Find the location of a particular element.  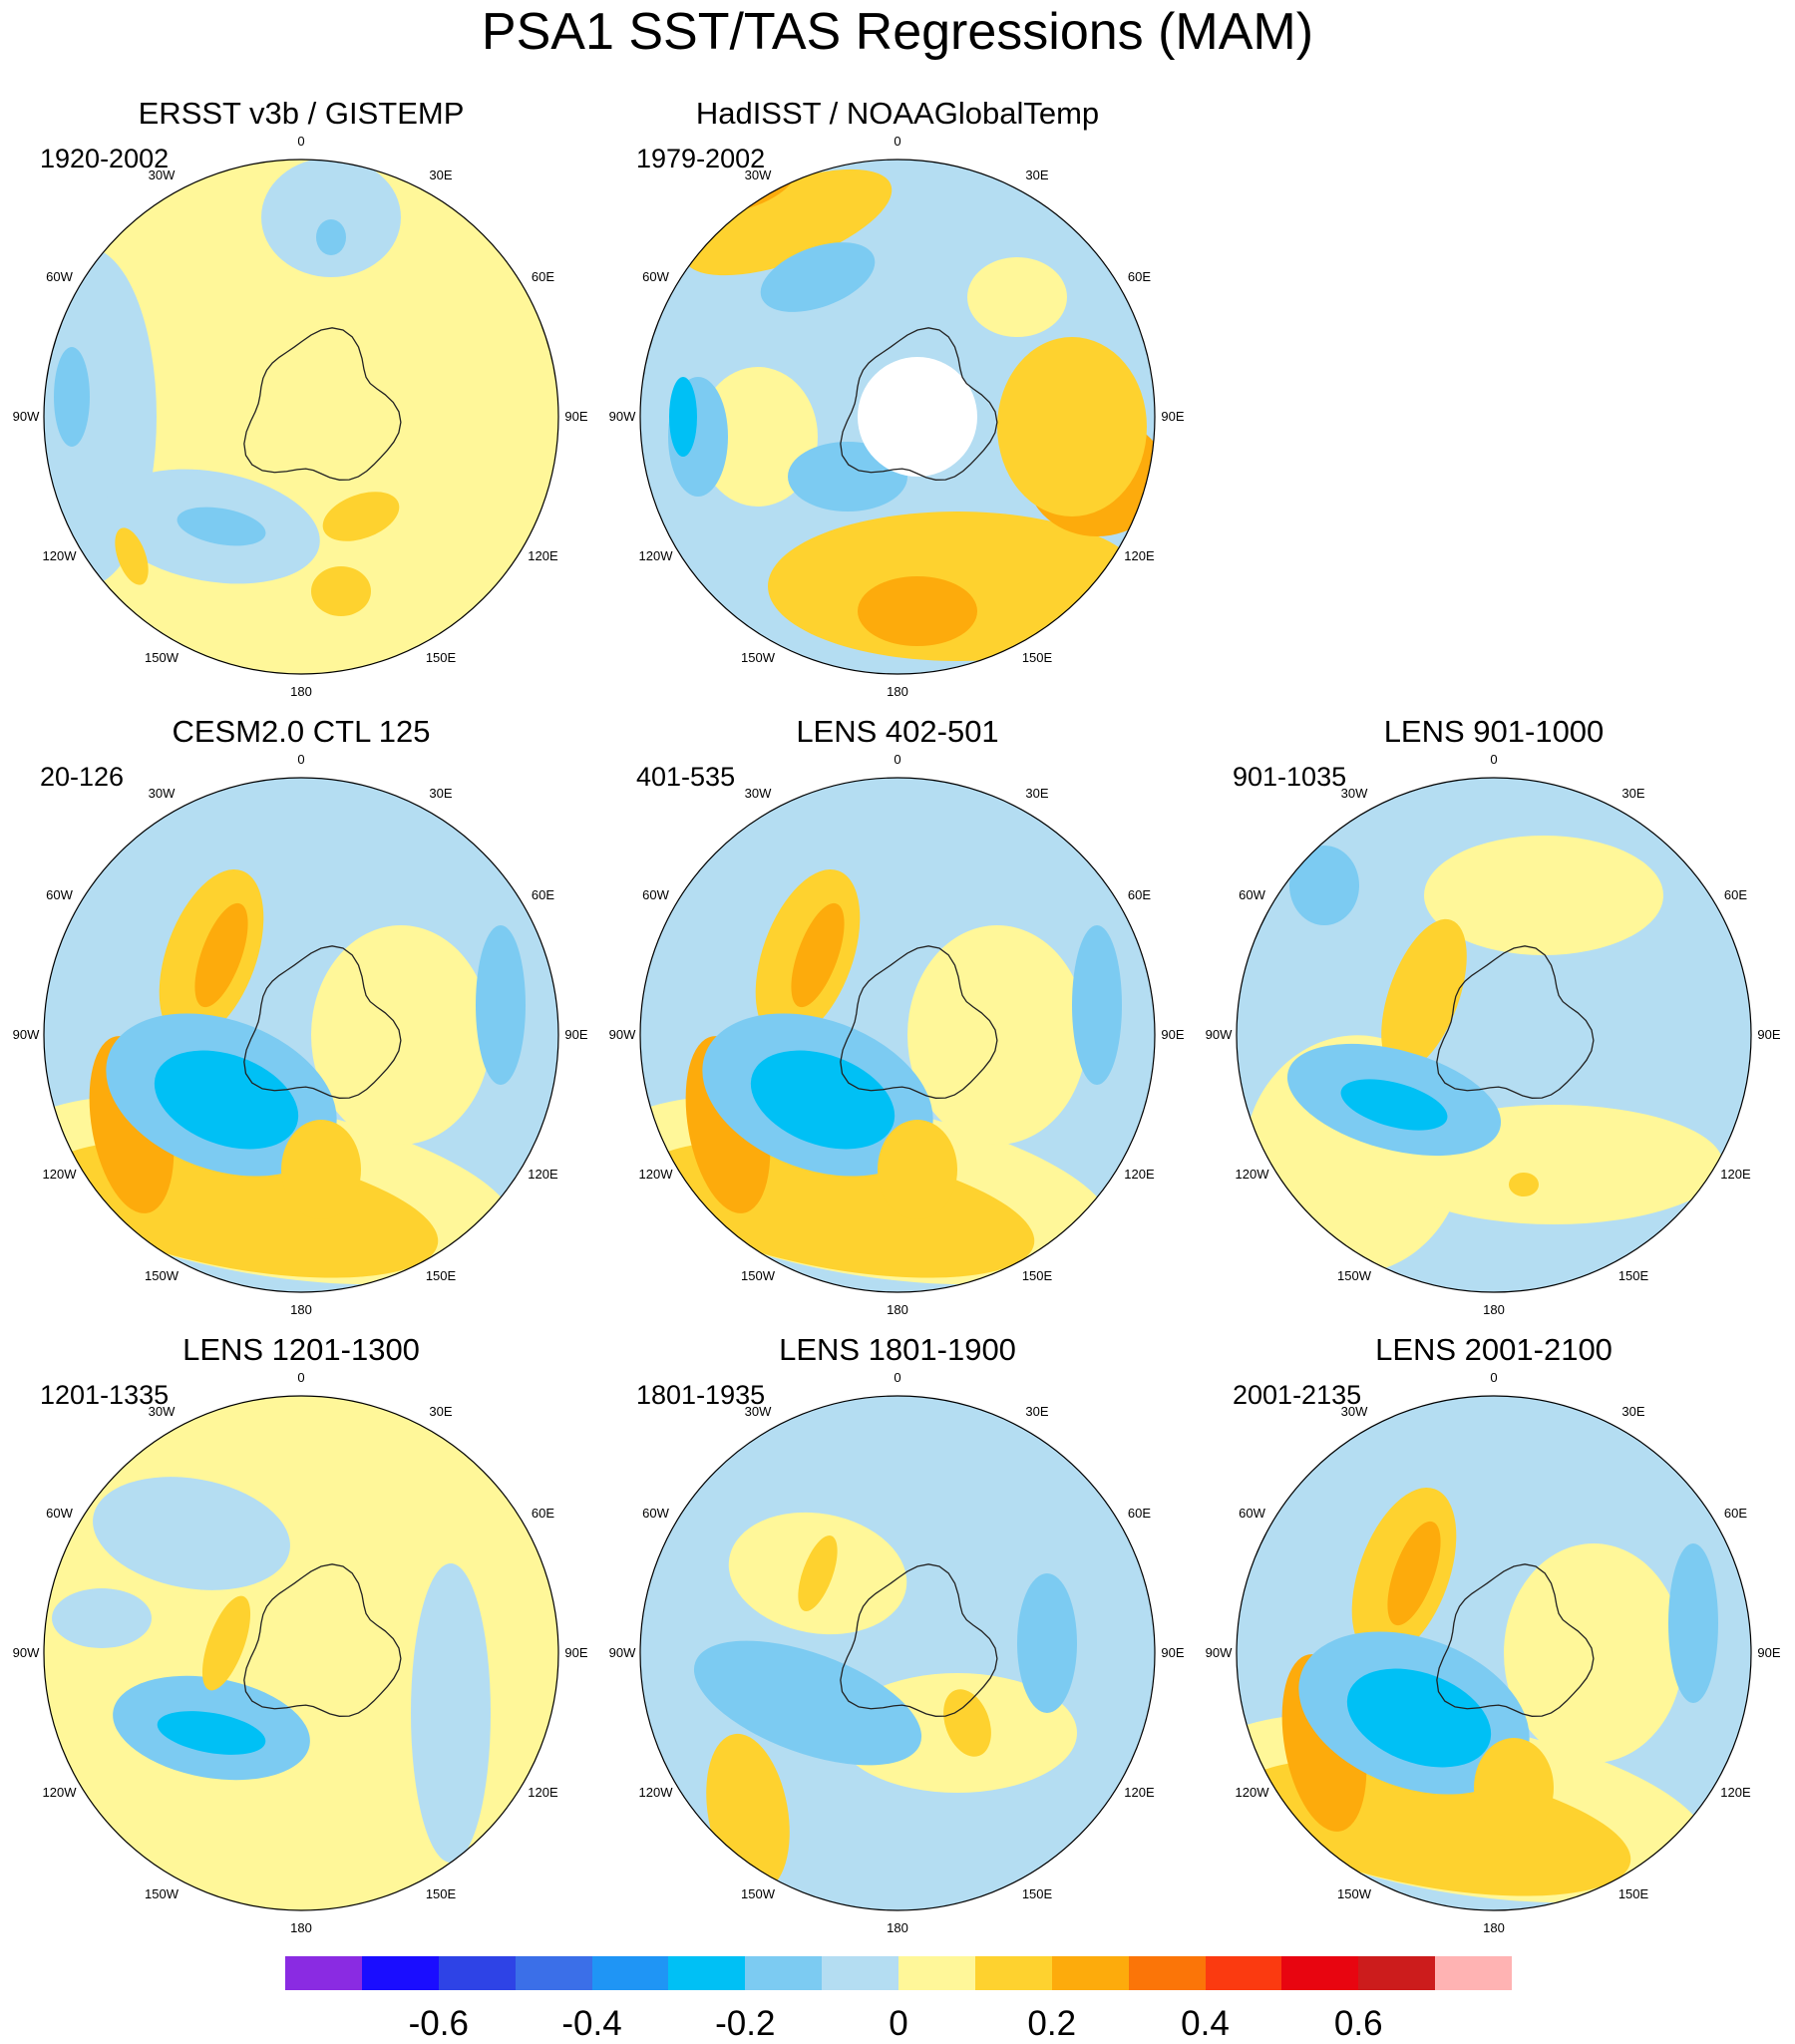

panel-period: 1801-1935 is located at coordinates (701, 1395).